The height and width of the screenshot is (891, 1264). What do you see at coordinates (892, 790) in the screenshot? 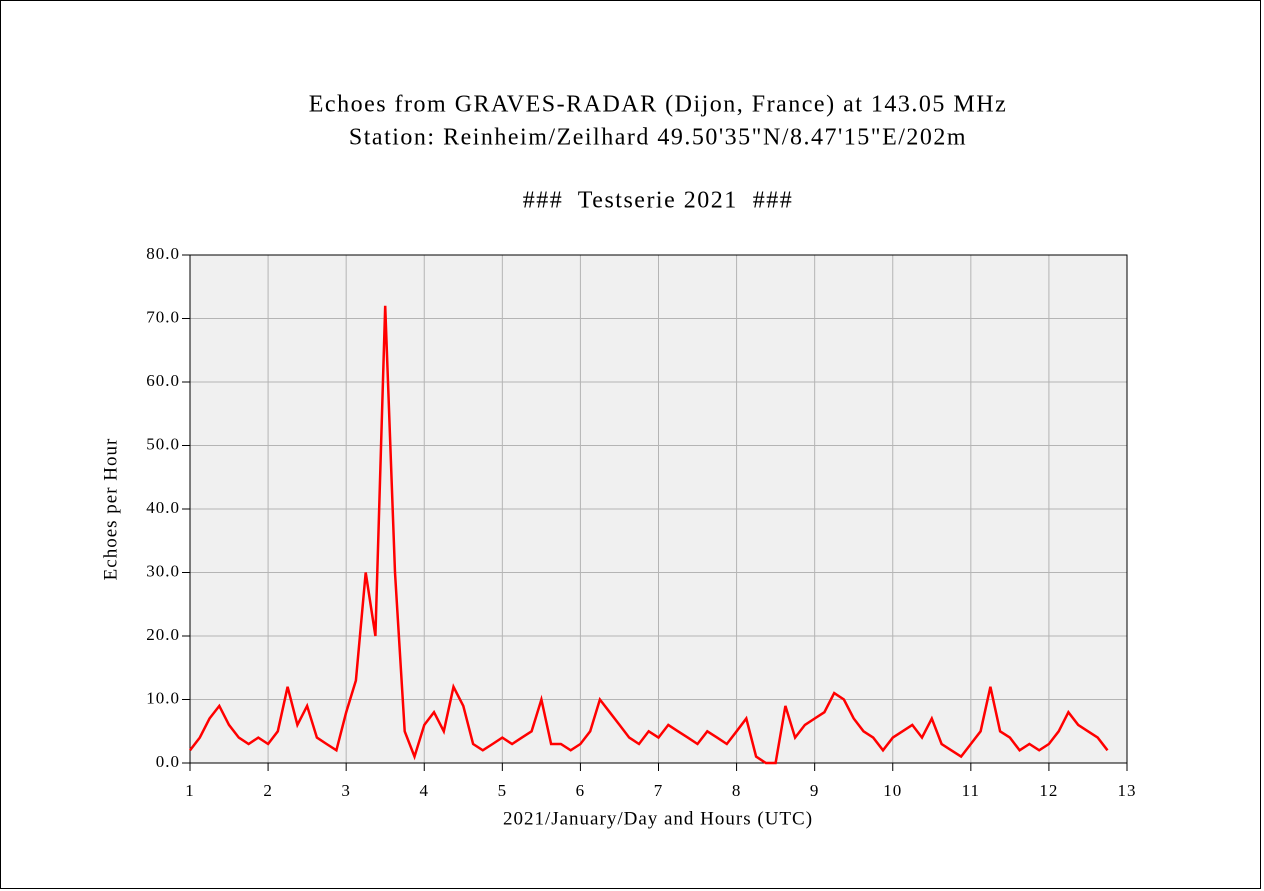
I see `x-tick-label: 10` at bounding box center [892, 790].